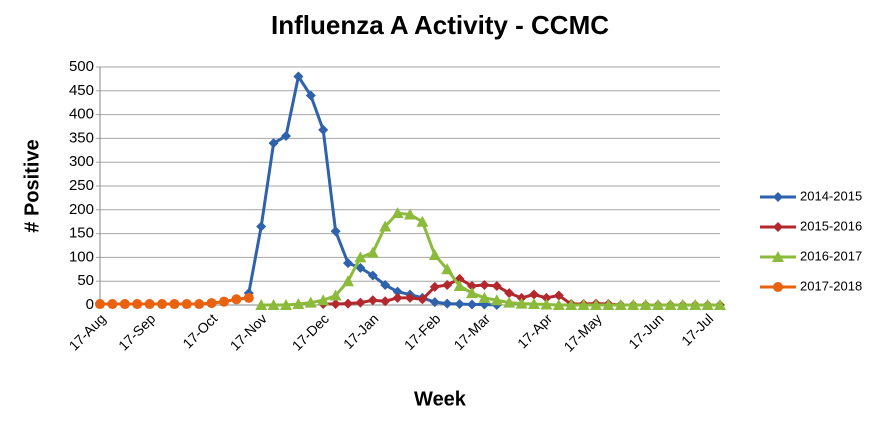 The width and height of the screenshot is (888, 433). What do you see at coordinates (440, 399) in the screenshot?
I see `x-axis-label: Week` at bounding box center [440, 399].